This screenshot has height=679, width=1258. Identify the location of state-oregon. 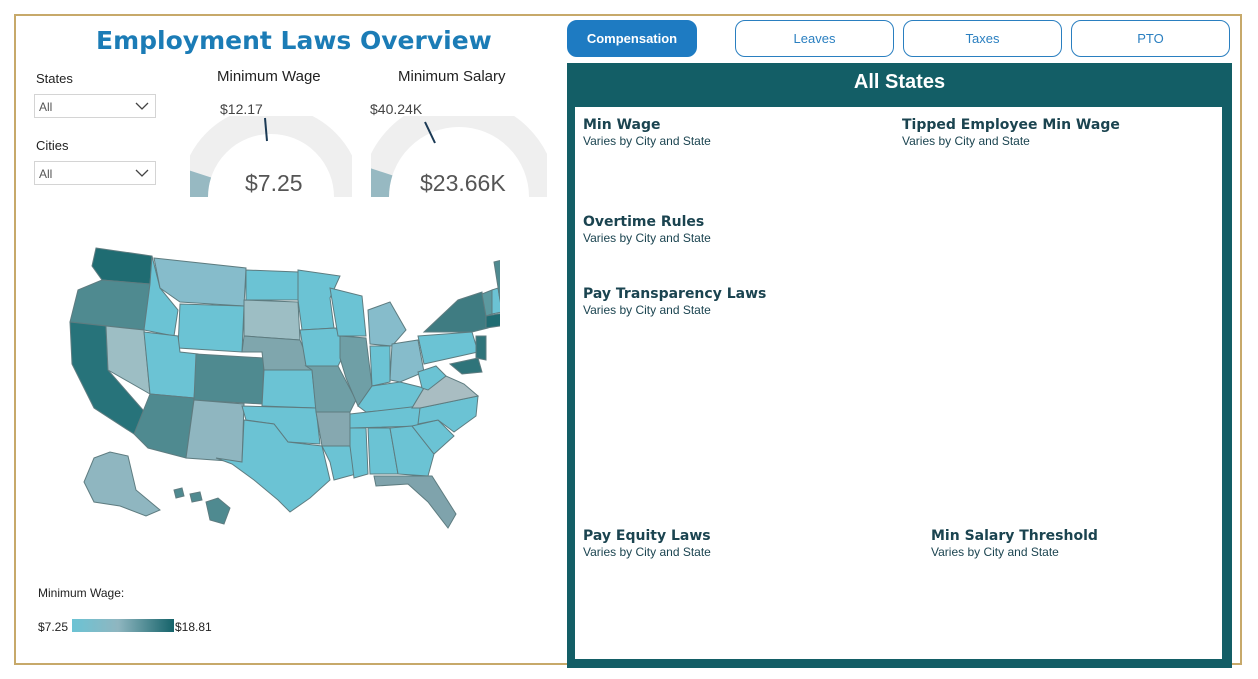
(110, 305).